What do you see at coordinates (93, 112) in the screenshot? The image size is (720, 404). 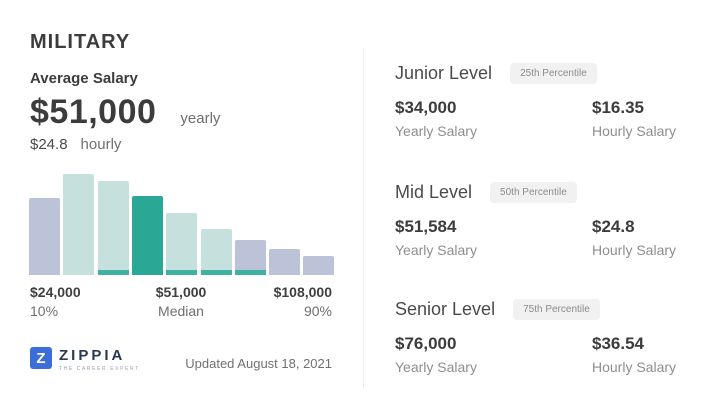 I see `yearly-salary-value: $51,000` at bounding box center [93, 112].